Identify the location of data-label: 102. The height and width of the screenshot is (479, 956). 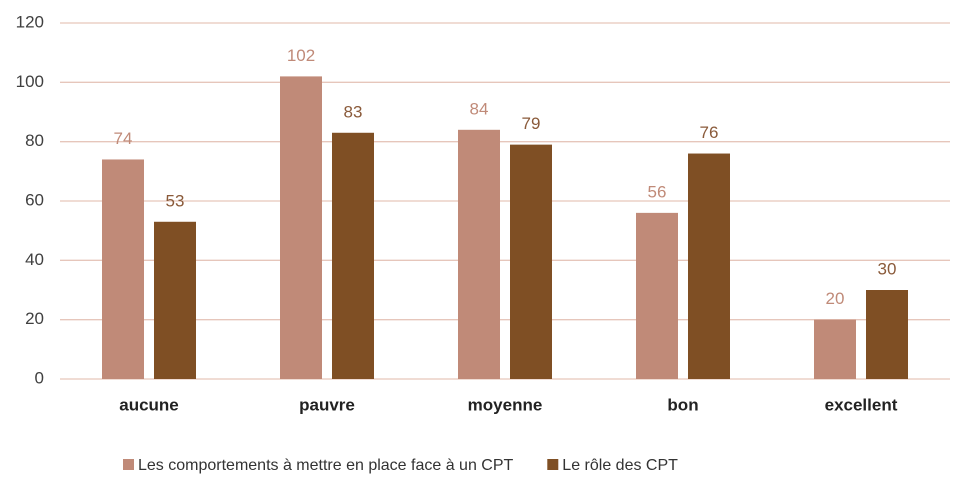
(301, 55).